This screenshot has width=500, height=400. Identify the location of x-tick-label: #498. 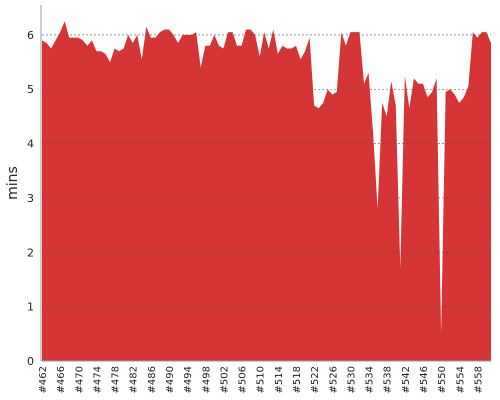
(206, 379).